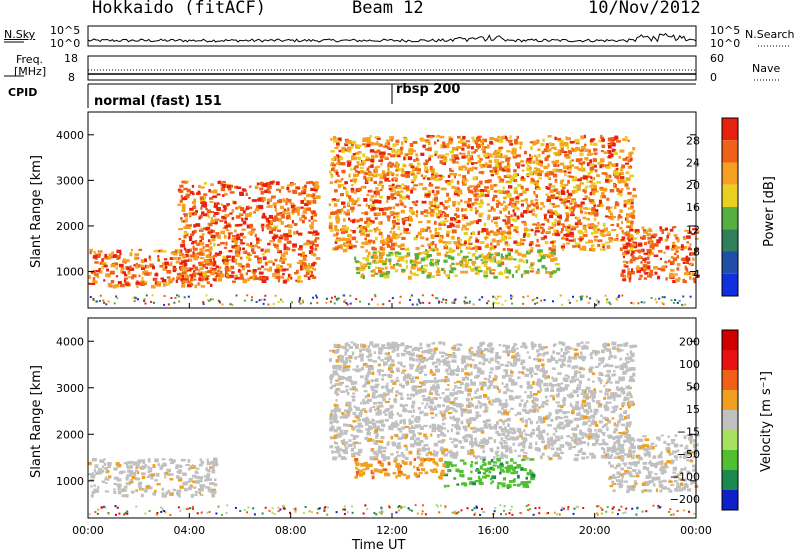 This screenshot has width=800, height=554. I want to click on power-colorbar-tick: 16, so click(693, 207).